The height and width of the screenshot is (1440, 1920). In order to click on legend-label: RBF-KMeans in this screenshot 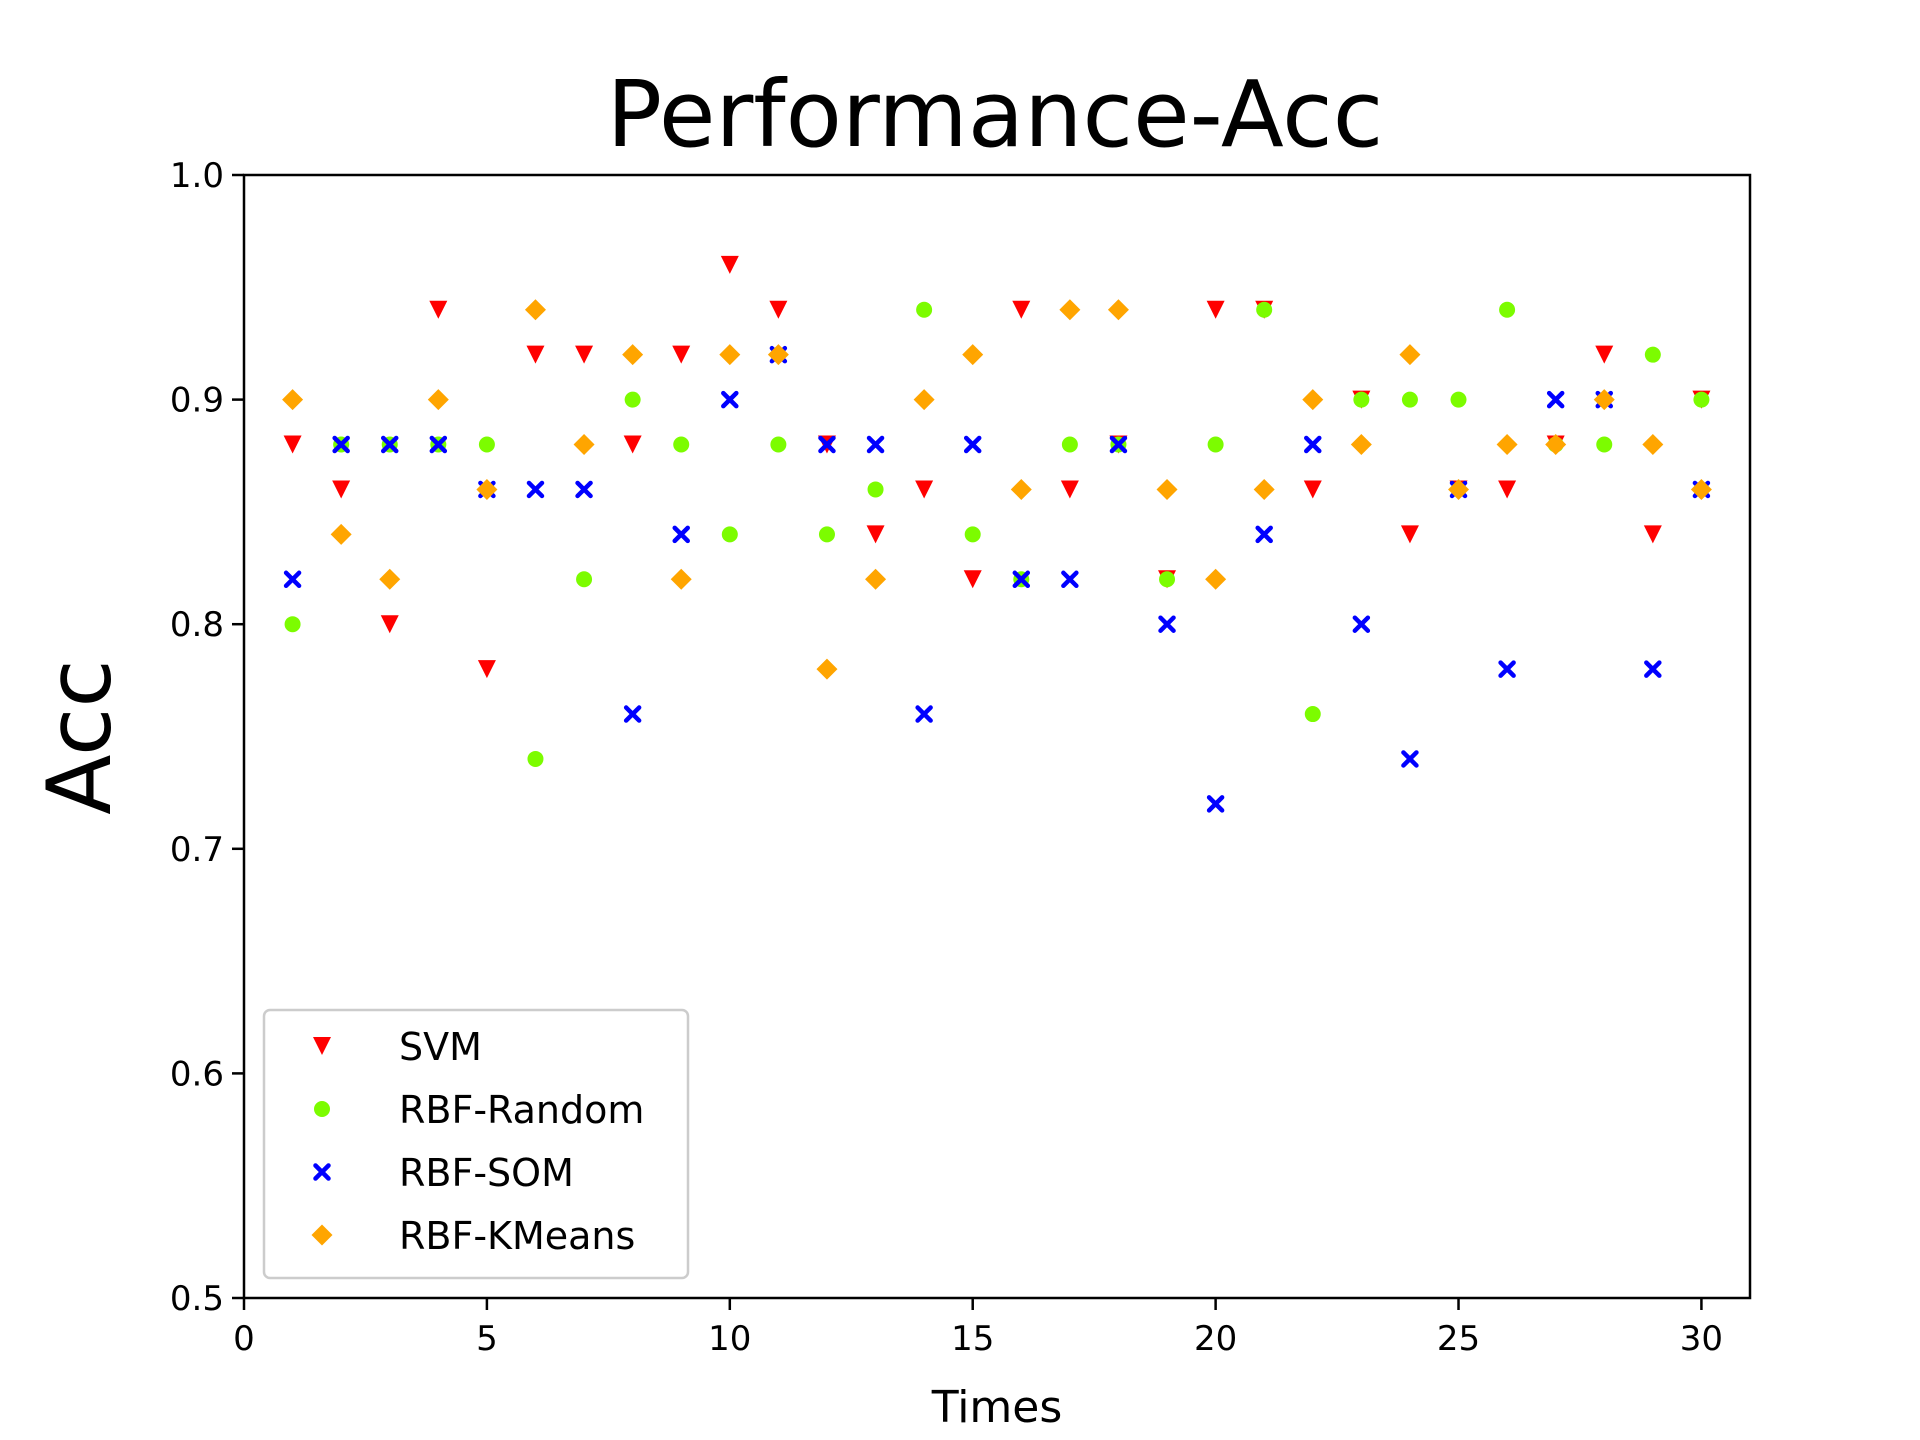, I will do `click(517, 1236)`.